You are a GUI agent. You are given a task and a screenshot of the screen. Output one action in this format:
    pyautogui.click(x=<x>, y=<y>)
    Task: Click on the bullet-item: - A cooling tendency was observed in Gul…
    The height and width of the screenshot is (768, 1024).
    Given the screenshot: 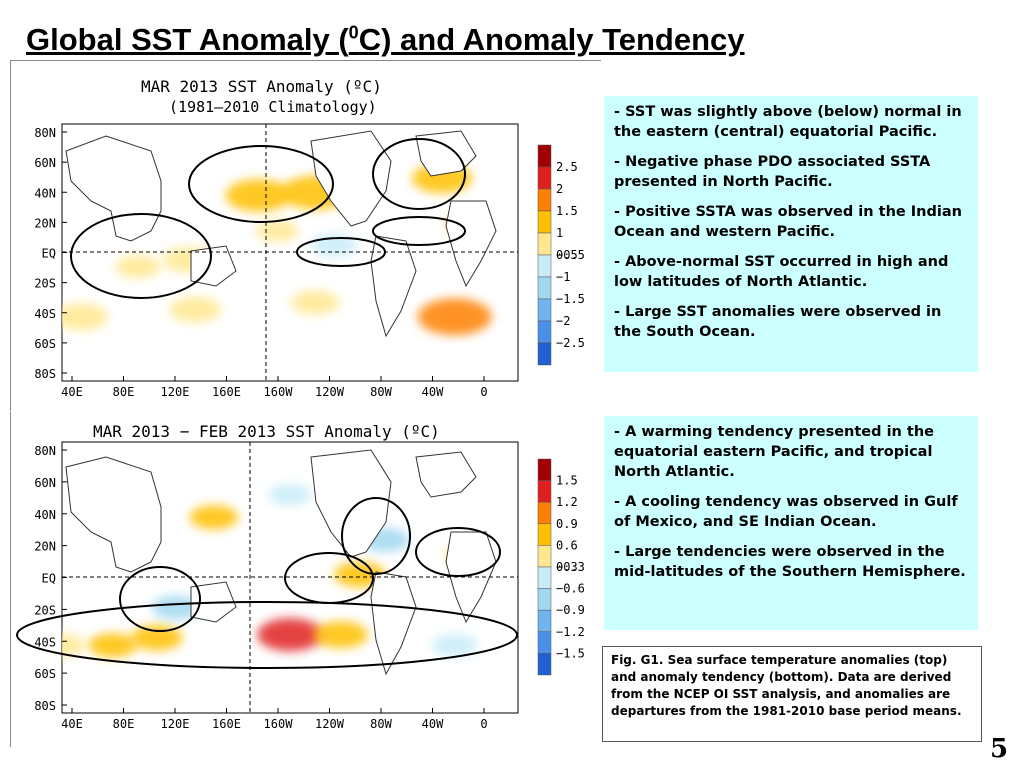 What is the action you would take?
    pyautogui.click(x=786, y=512)
    